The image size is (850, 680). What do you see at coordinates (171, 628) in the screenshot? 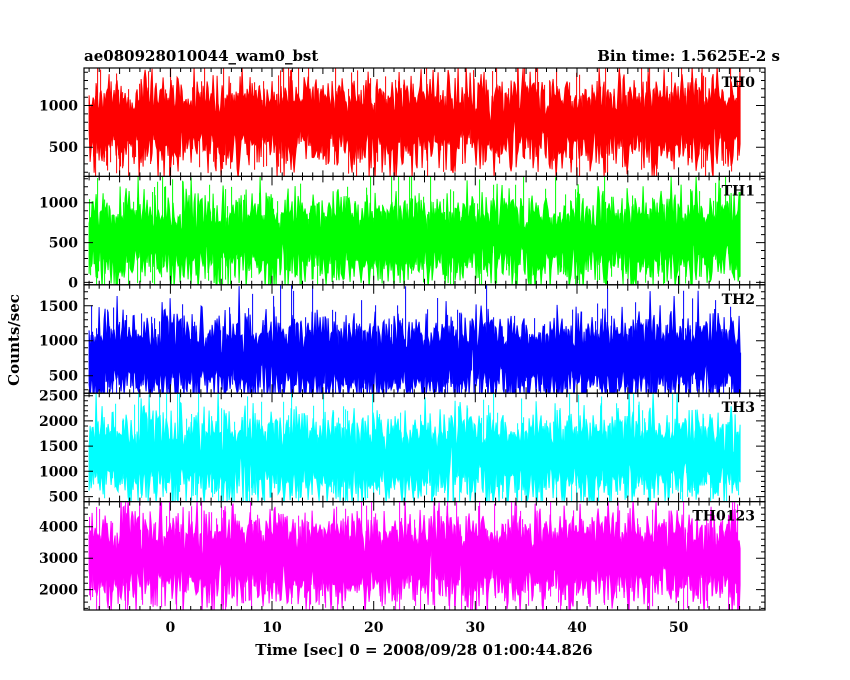
I see `x-tick-label: 0` at bounding box center [171, 628].